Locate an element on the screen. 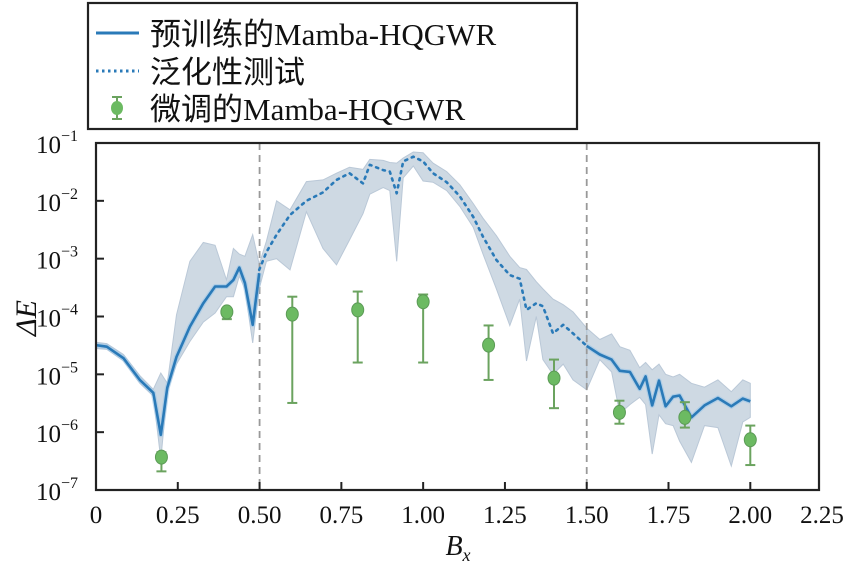  x-tick-label: 1.25 is located at coordinates (505, 515).